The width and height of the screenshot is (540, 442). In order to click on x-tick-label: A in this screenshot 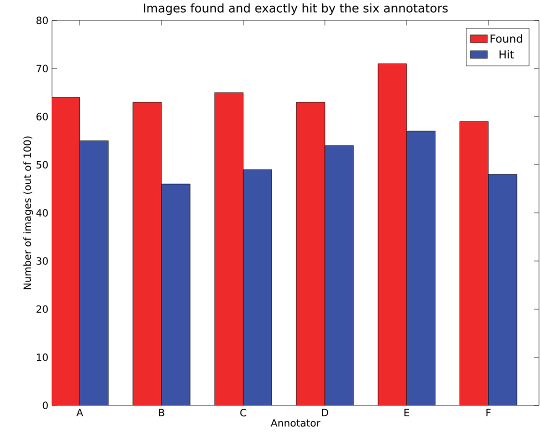, I will do `click(80, 412)`.